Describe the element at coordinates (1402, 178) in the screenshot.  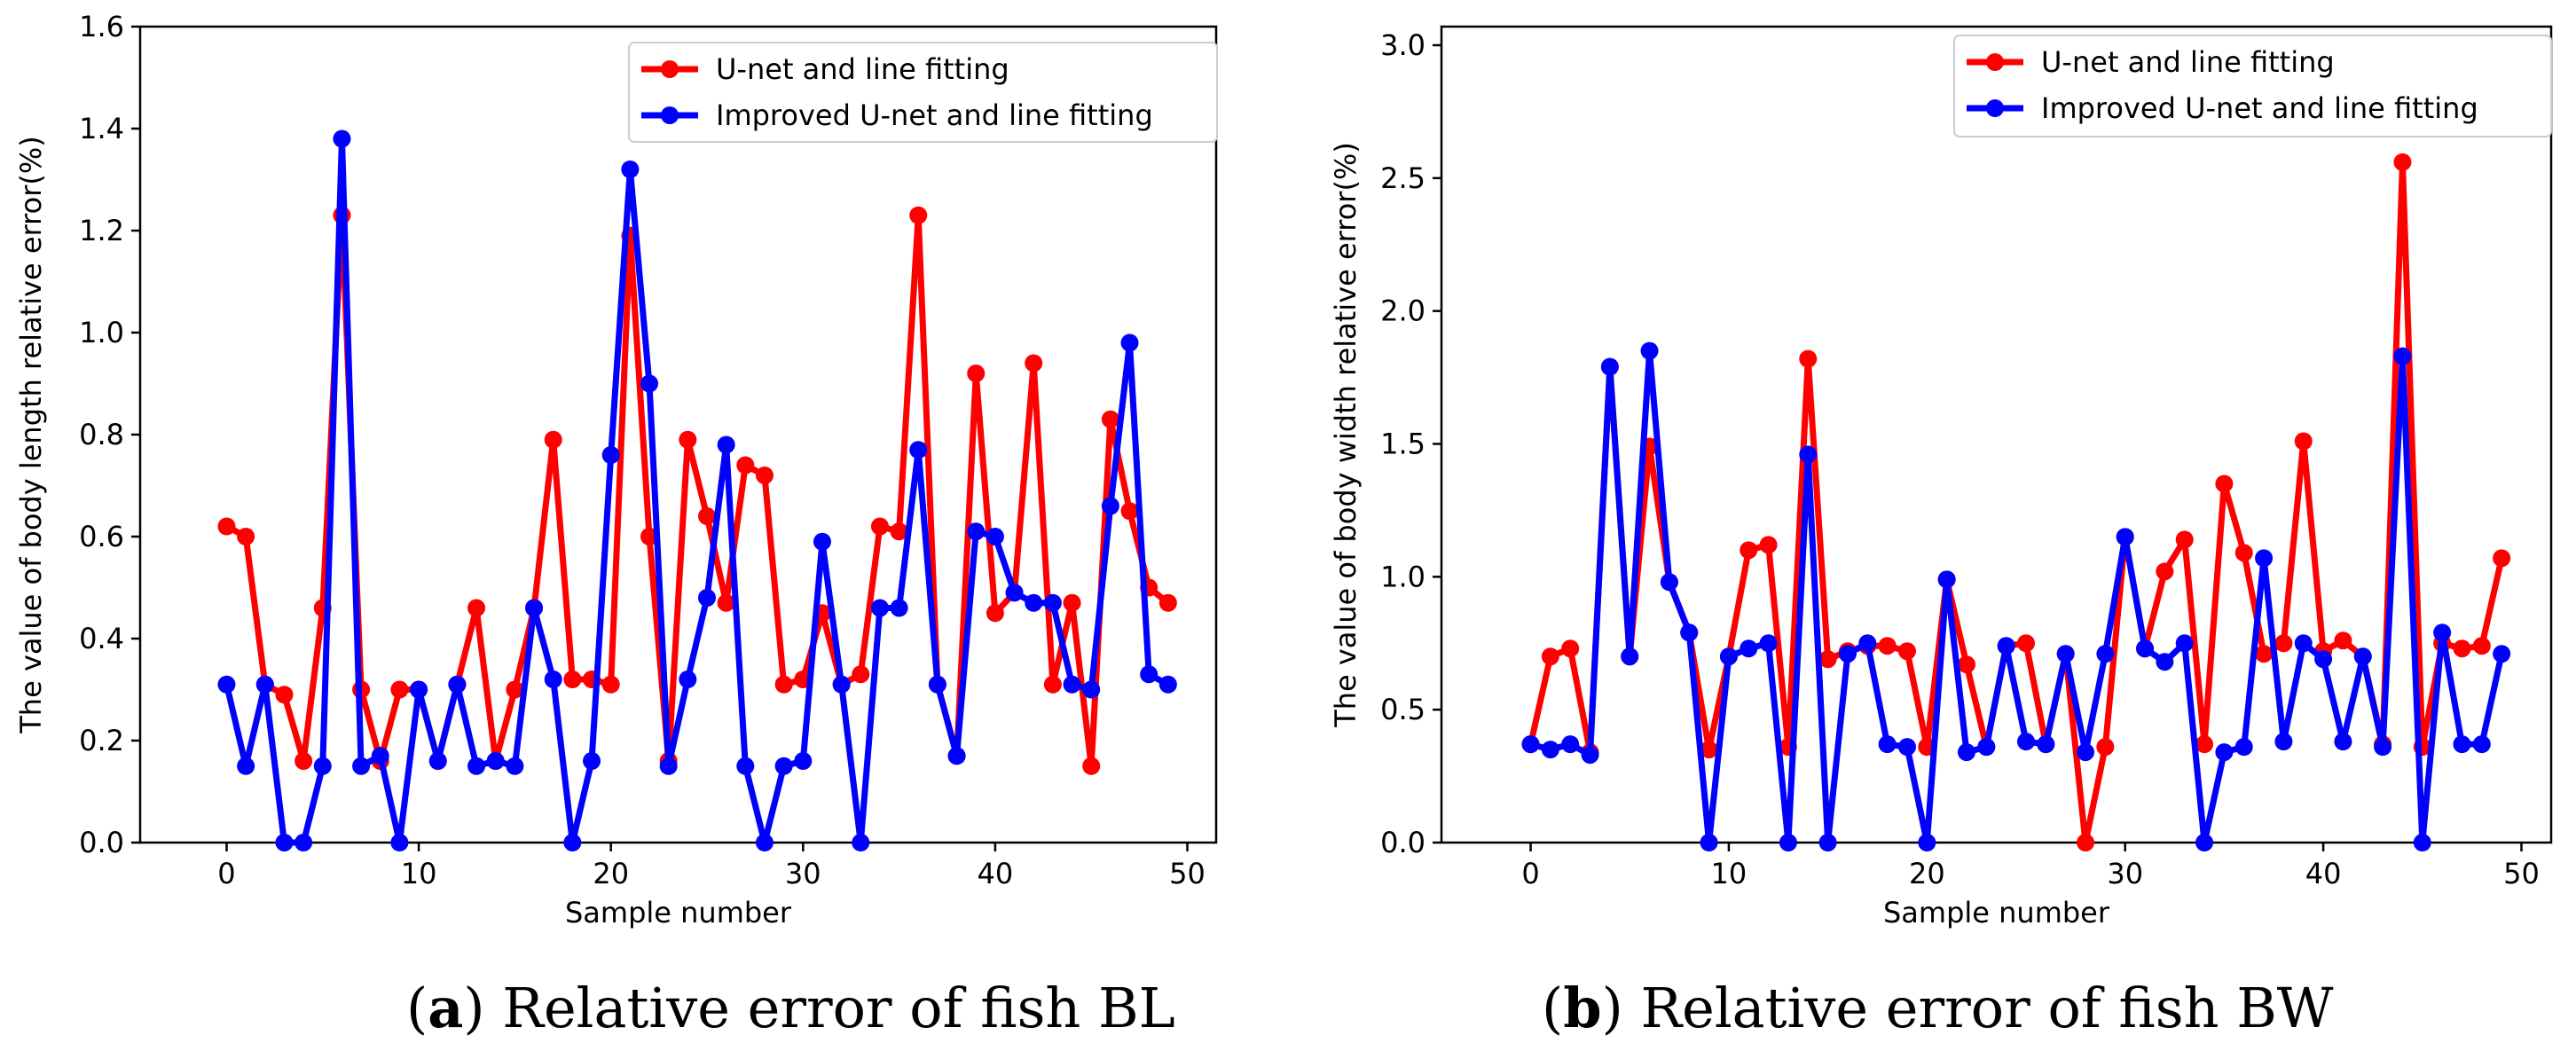
I see `y-tick-label: 2.5` at that location.